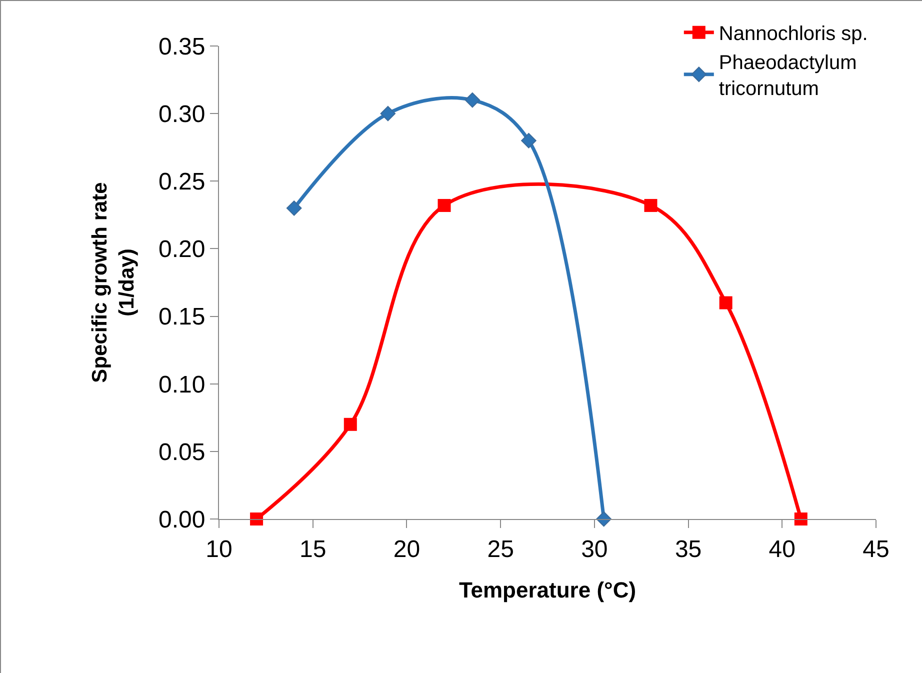  What do you see at coordinates (313, 549) in the screenshot?
I see `x-tick-label: 15` at bounding box center [313, 549].